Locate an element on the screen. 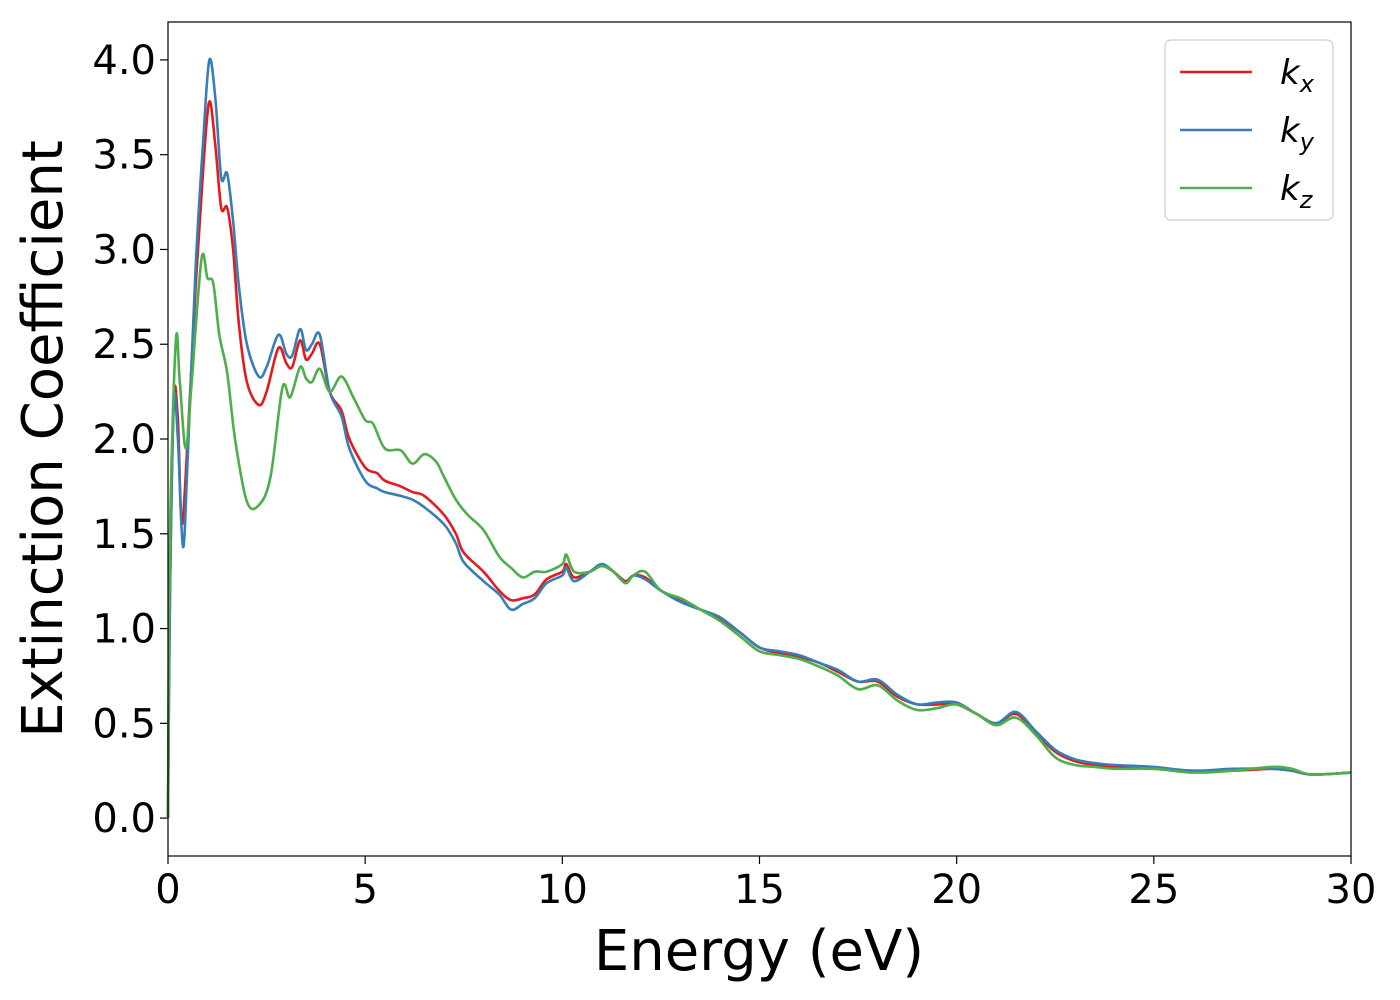 This screenshot has width=1400, height=1000. legend-label-subscript: x is located at coordinates (1307, 84).